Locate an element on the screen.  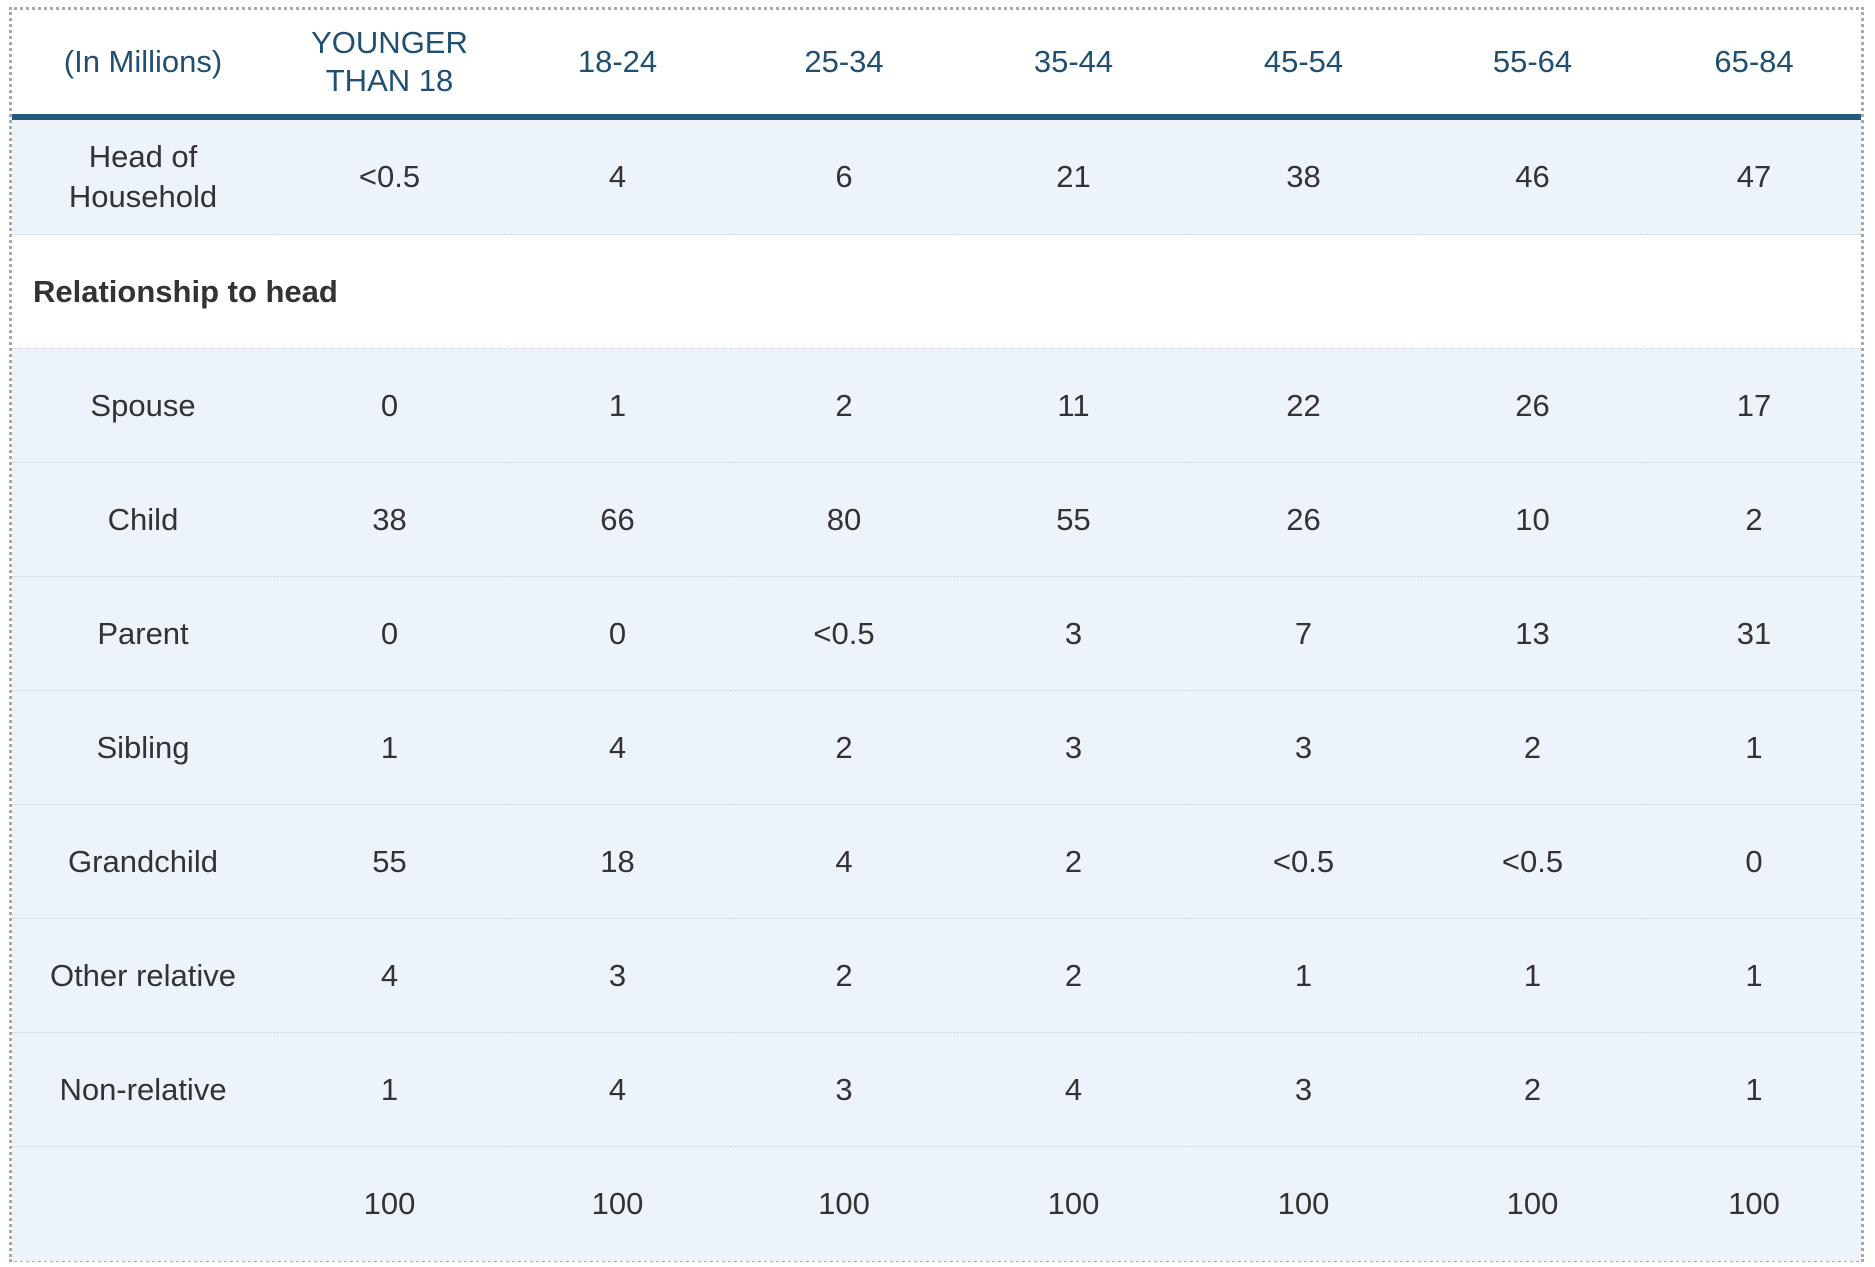
section-label: Relationship to head is located at coordinates (936, 291).